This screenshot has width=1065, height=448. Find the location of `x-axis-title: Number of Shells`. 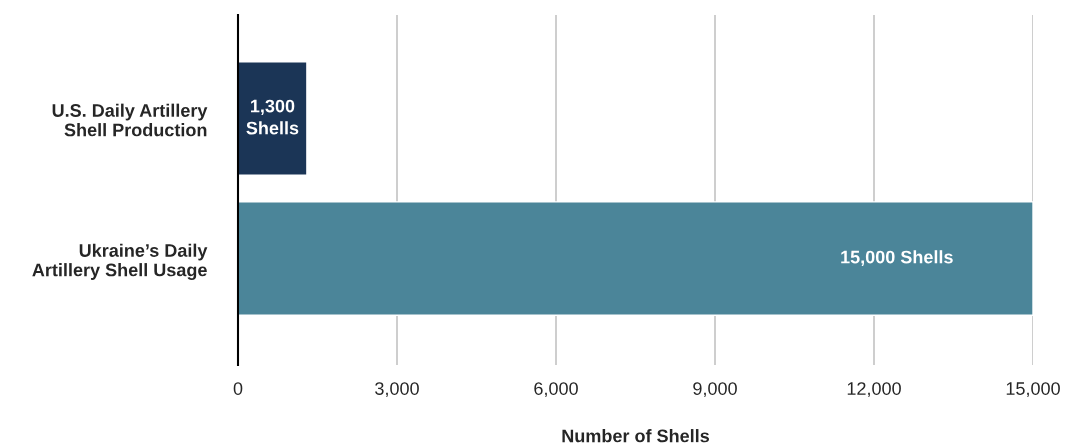

x-axis-title: Number of Shells is located at coordinates (635, 436).